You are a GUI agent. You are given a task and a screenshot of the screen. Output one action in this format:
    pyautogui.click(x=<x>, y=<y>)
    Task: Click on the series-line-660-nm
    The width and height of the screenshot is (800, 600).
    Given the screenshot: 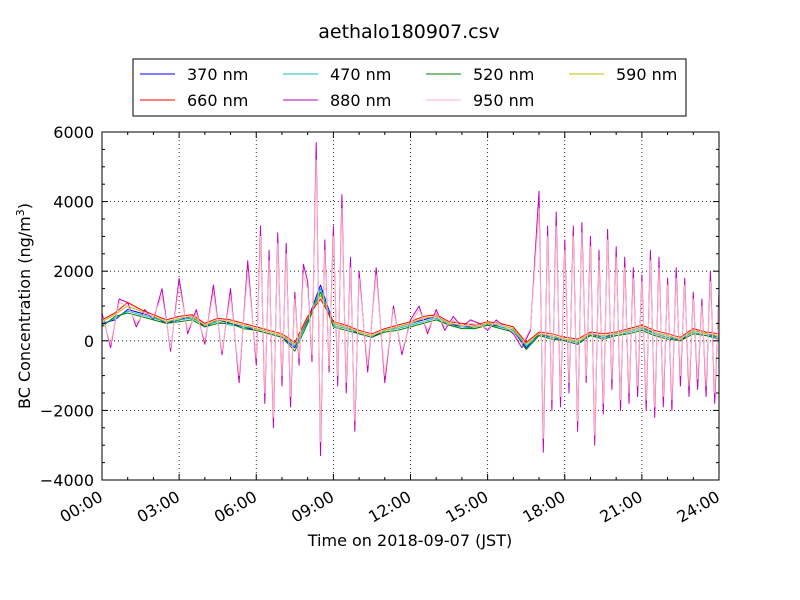 What is the action you would take?
    pyautogui.click(x=410, y=320)
    